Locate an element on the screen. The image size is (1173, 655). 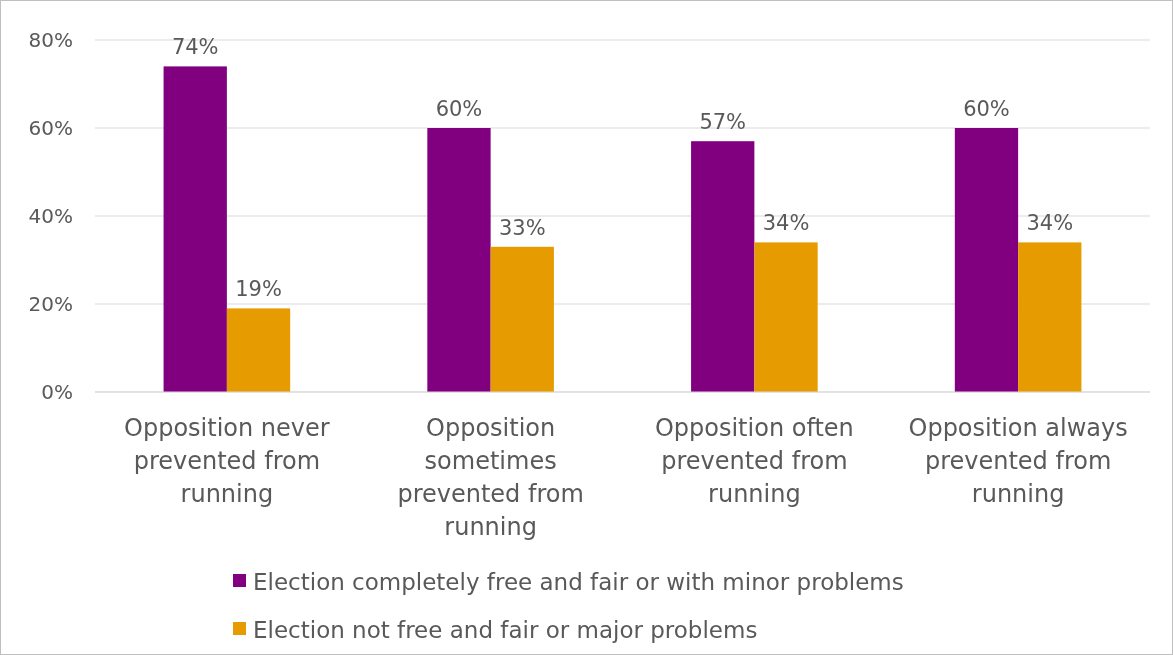
y-tick-label: 40% is located at coordinates (50, 216).